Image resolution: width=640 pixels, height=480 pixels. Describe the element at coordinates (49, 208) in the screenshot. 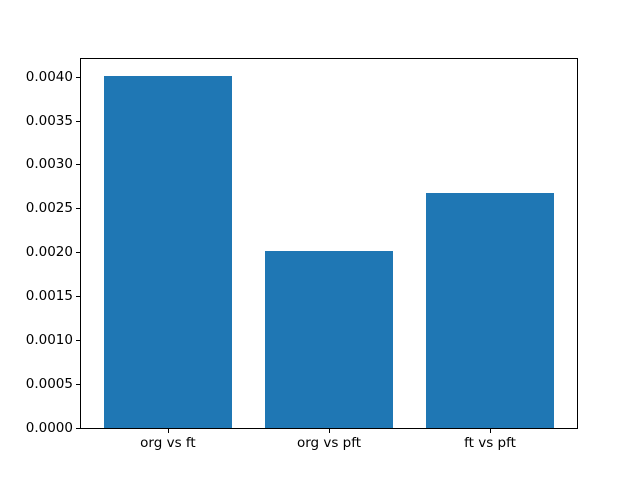

I see `y-tick-label: 0.0025` at that location.